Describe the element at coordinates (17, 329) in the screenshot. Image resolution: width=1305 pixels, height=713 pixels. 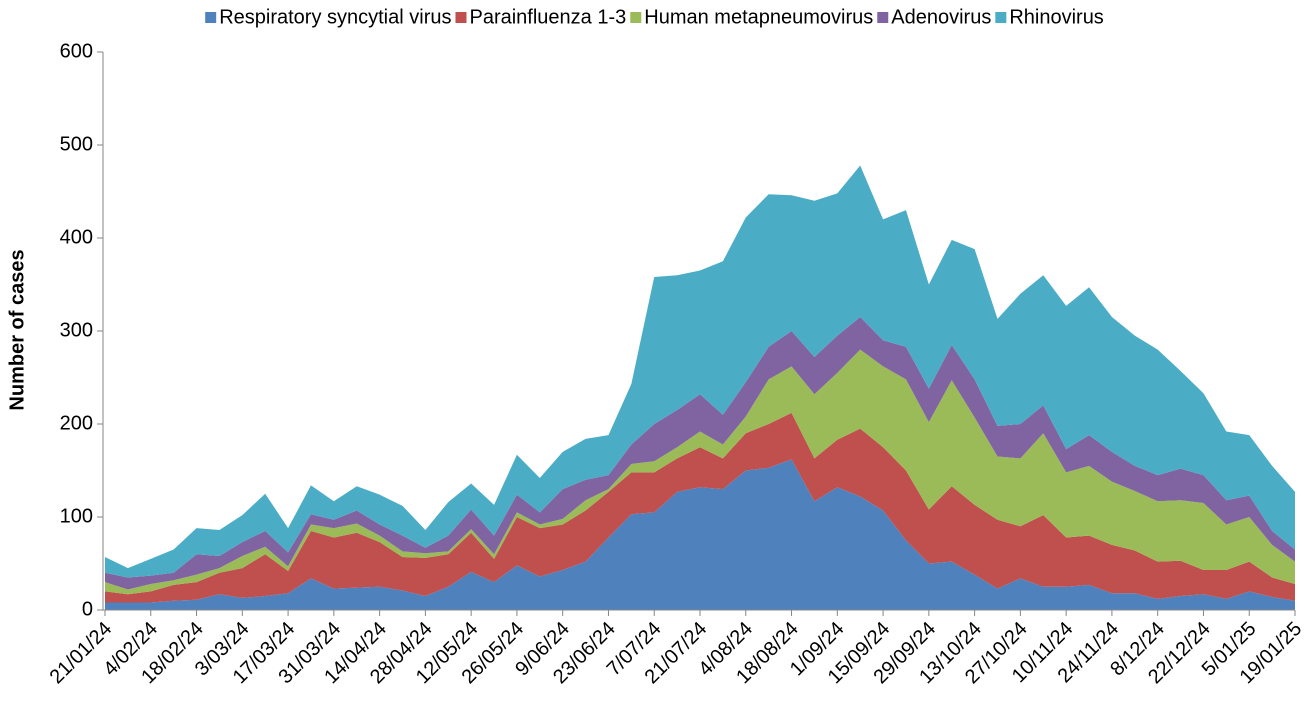
I see `y-axis-label: Number of cases` at that location.